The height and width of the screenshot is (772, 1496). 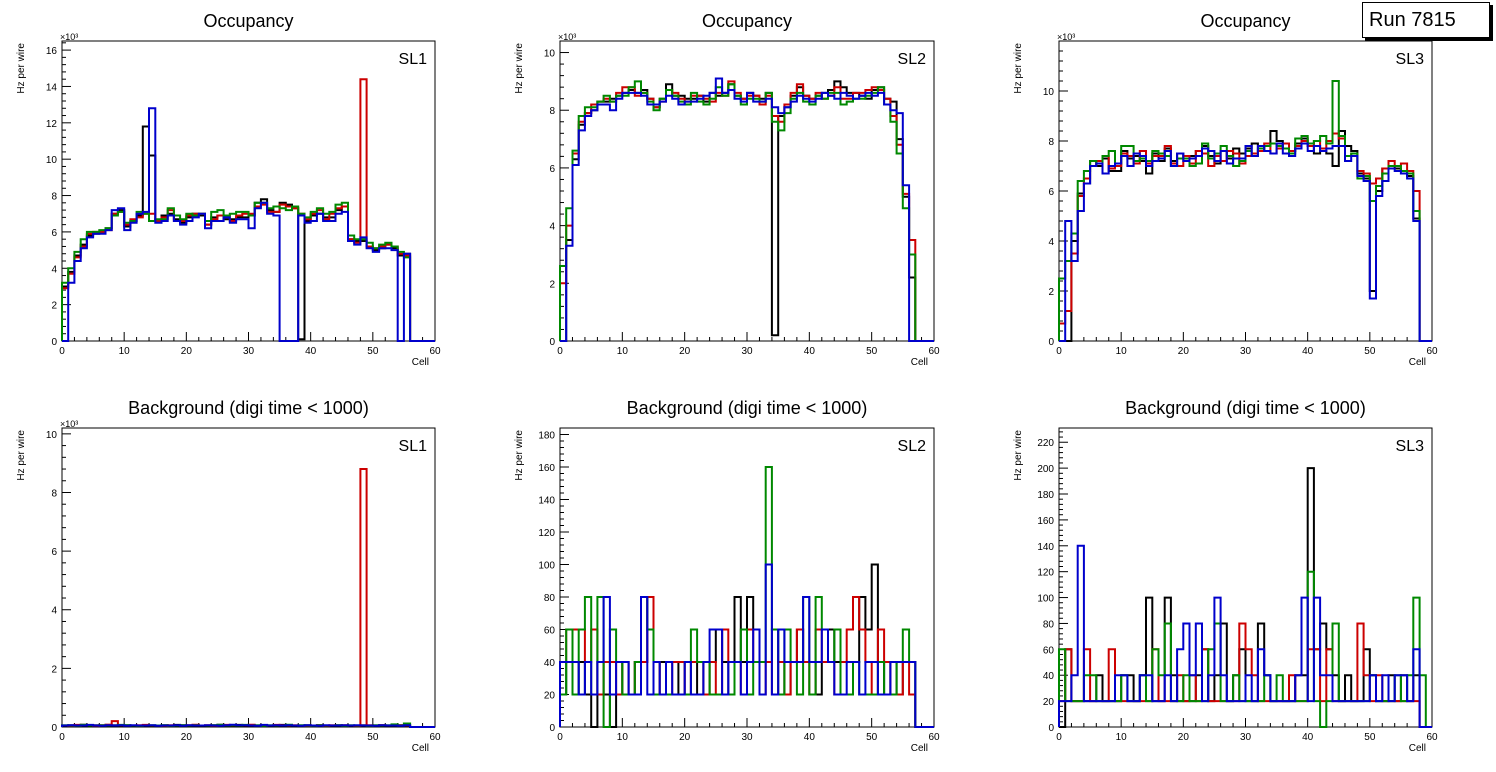 I want to click on y-tick-label: 16, so click(x=52, y=51).